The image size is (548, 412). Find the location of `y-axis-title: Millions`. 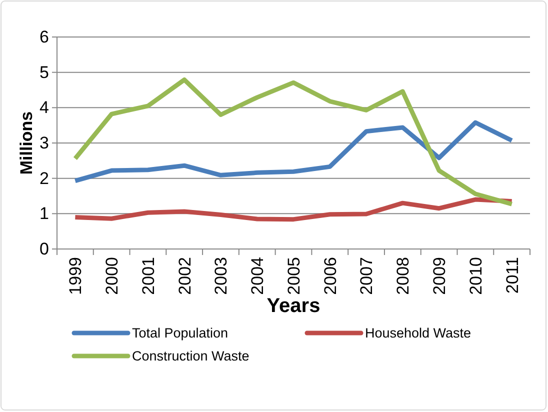

y-axis-title: Millions is located at coordinates (26, 143).